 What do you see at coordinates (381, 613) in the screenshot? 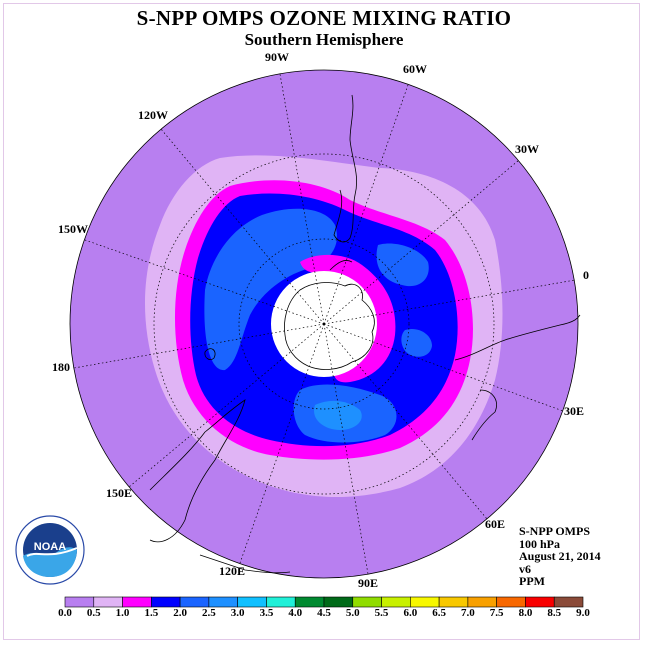
I see `colorbar-tick-label: 5.5` at bounding box center [381, 613].